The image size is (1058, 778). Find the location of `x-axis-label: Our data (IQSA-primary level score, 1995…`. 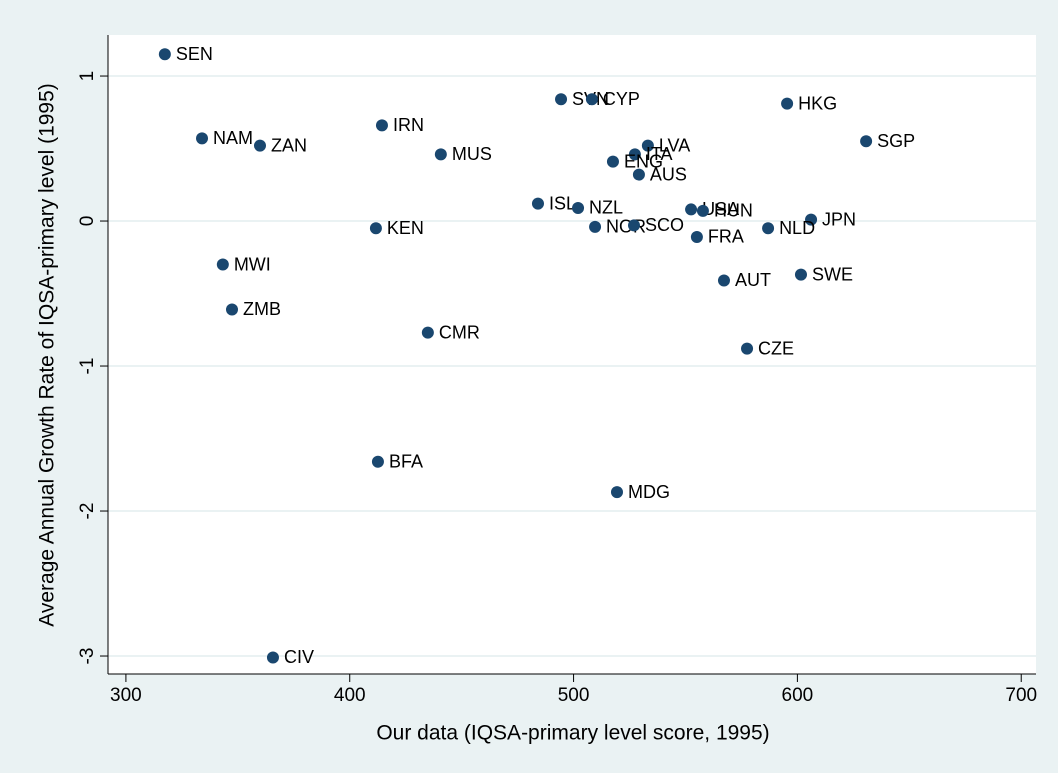

x-axis-label: Our data (IQSA-primary level score, 1995… is located at coordinates (572, 733).